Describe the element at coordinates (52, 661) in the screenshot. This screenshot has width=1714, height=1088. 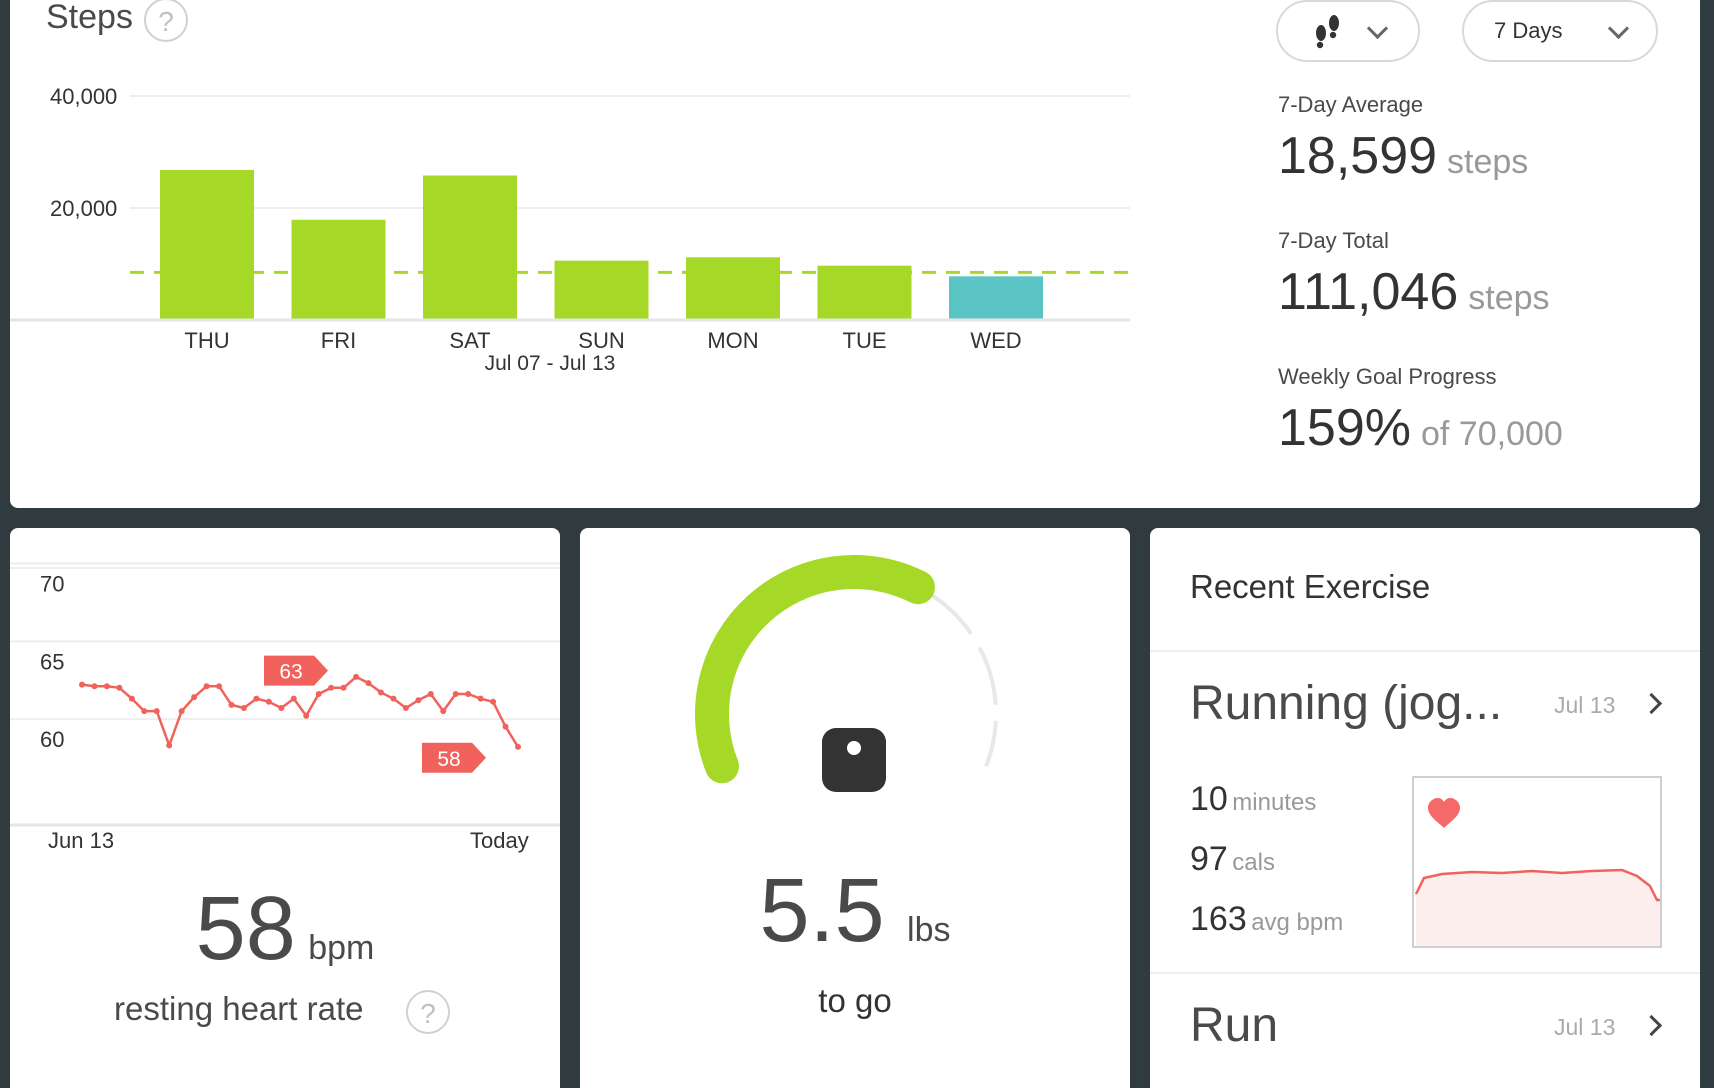
I see `y-tick-label: 65` at that location.